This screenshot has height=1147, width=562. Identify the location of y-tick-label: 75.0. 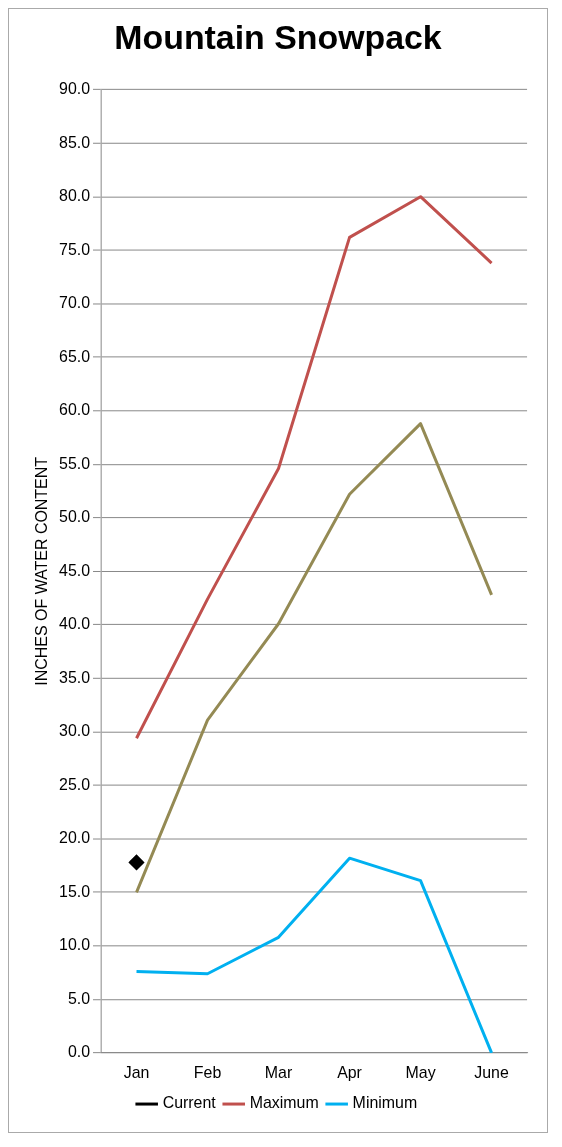
(75, 249).